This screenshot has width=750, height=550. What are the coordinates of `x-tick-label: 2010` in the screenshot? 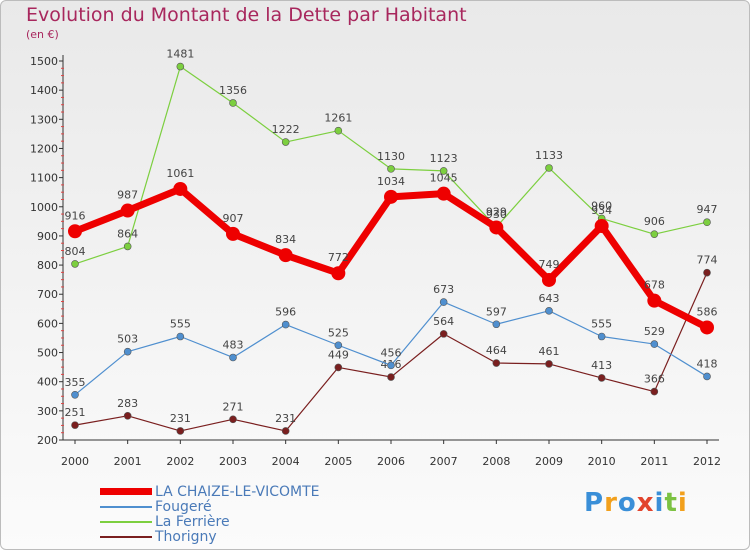 It's located at (602, 461).